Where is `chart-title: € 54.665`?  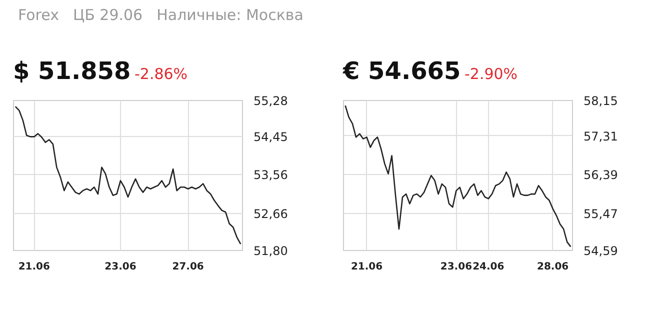 chart-title: € 54.665 is located at coordinates (402, 71).